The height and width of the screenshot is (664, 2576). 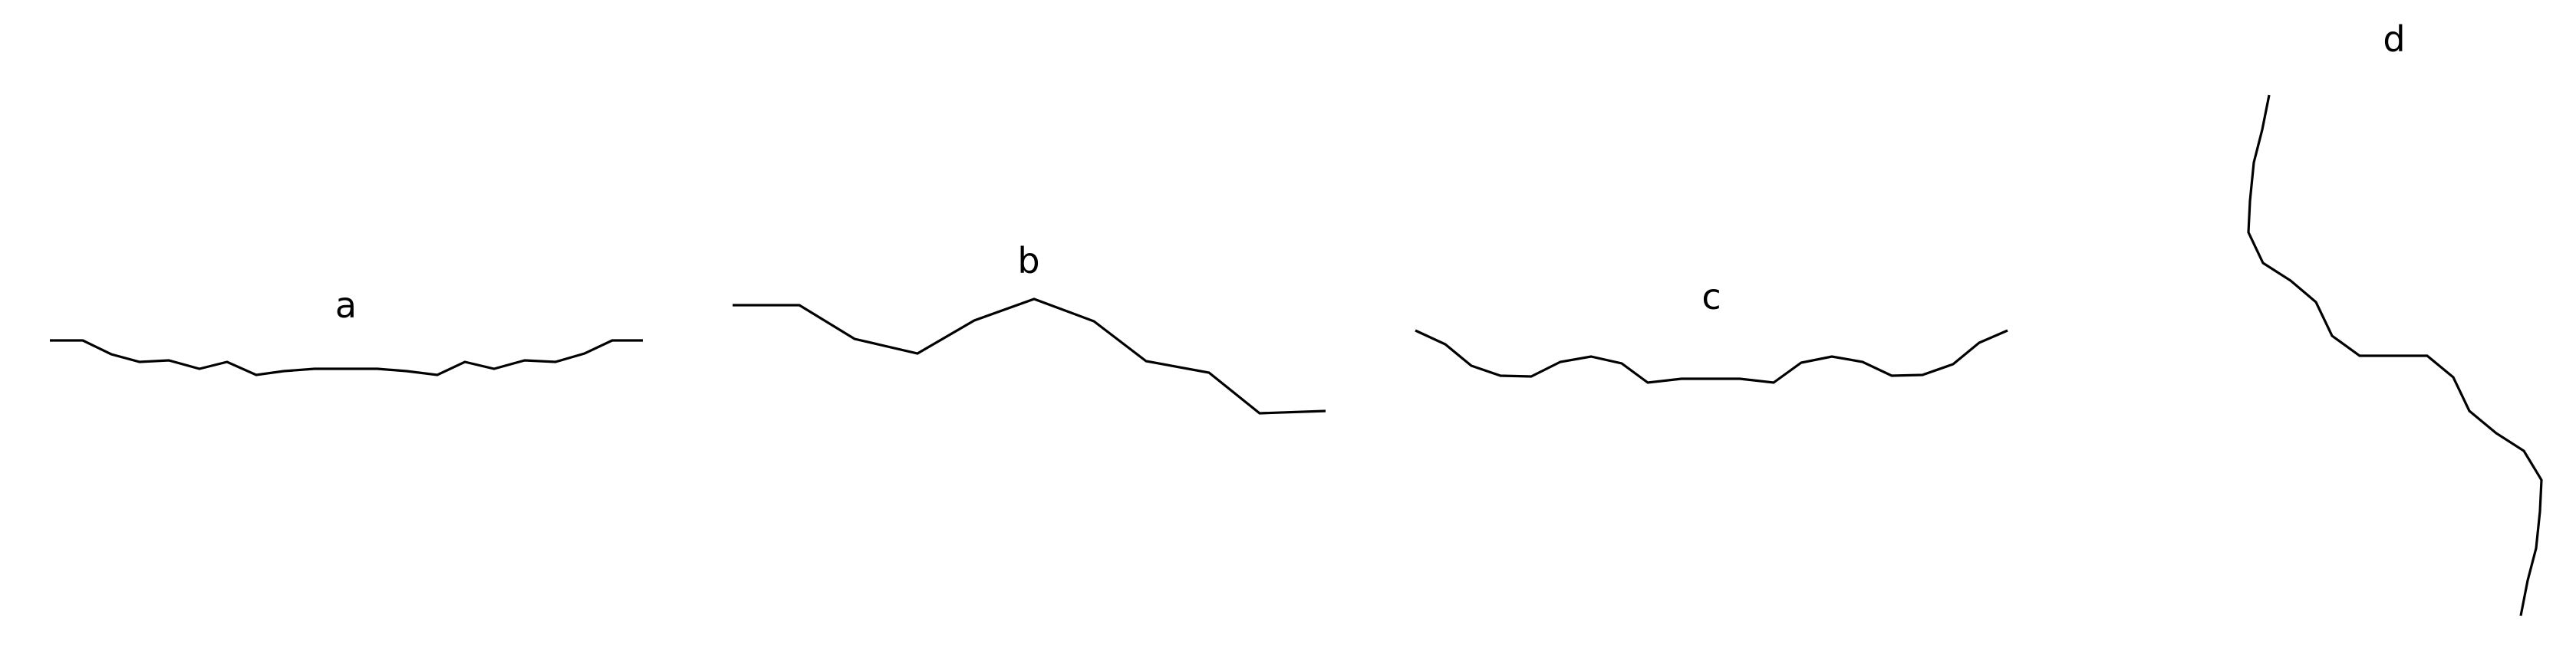 What do you see at coordinates (2395, 355) in the screenshot?
I see `panel-d-trace` at bounding box center [2395, 355].